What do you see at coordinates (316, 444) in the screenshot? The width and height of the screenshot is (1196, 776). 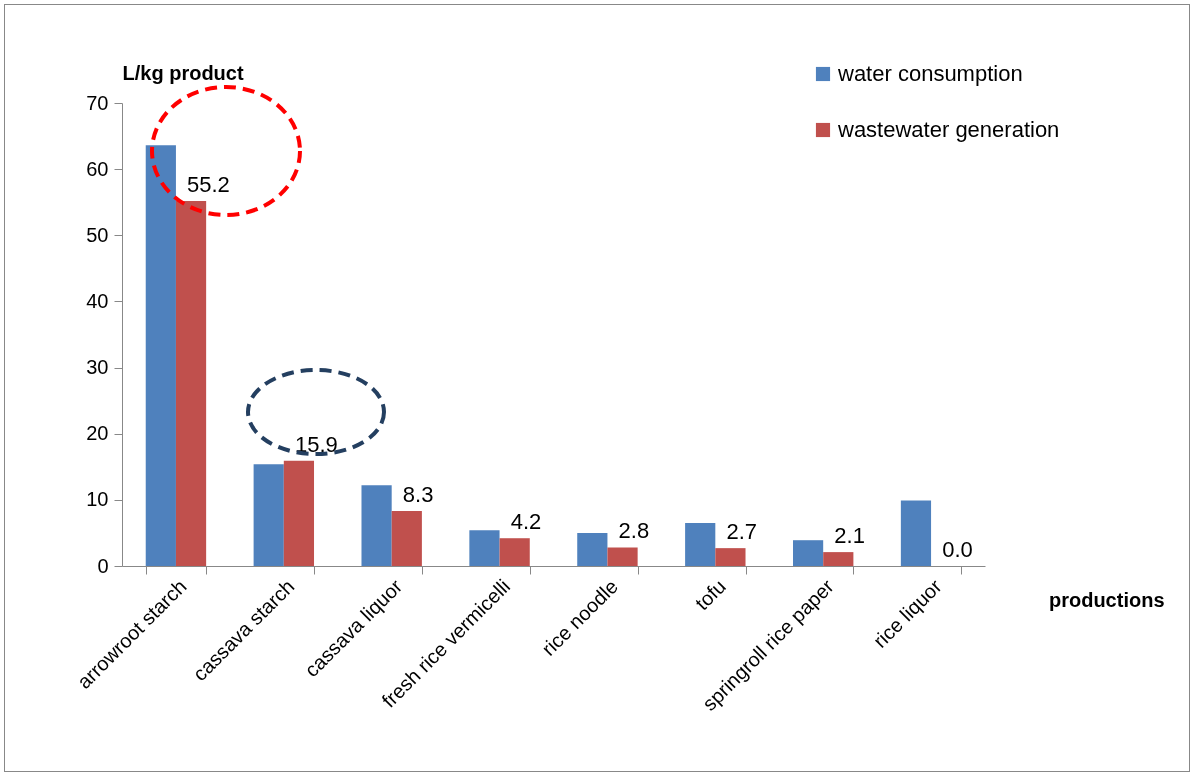 I see `data-label: 15.9` at bounding box center [316, 444].